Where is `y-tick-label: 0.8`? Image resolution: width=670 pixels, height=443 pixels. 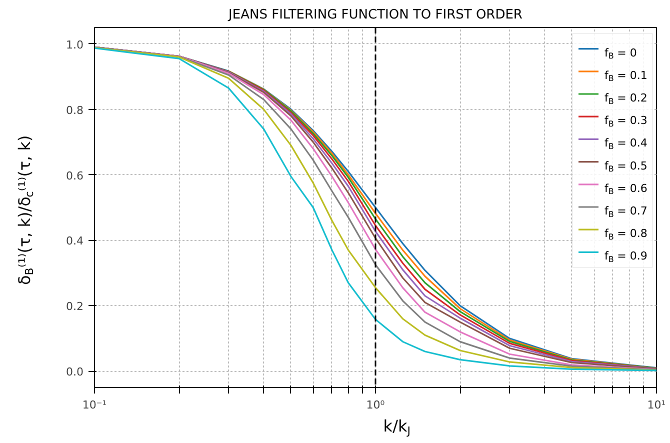 y-tick-label: 0.8 is located at coordinates (75, 110).